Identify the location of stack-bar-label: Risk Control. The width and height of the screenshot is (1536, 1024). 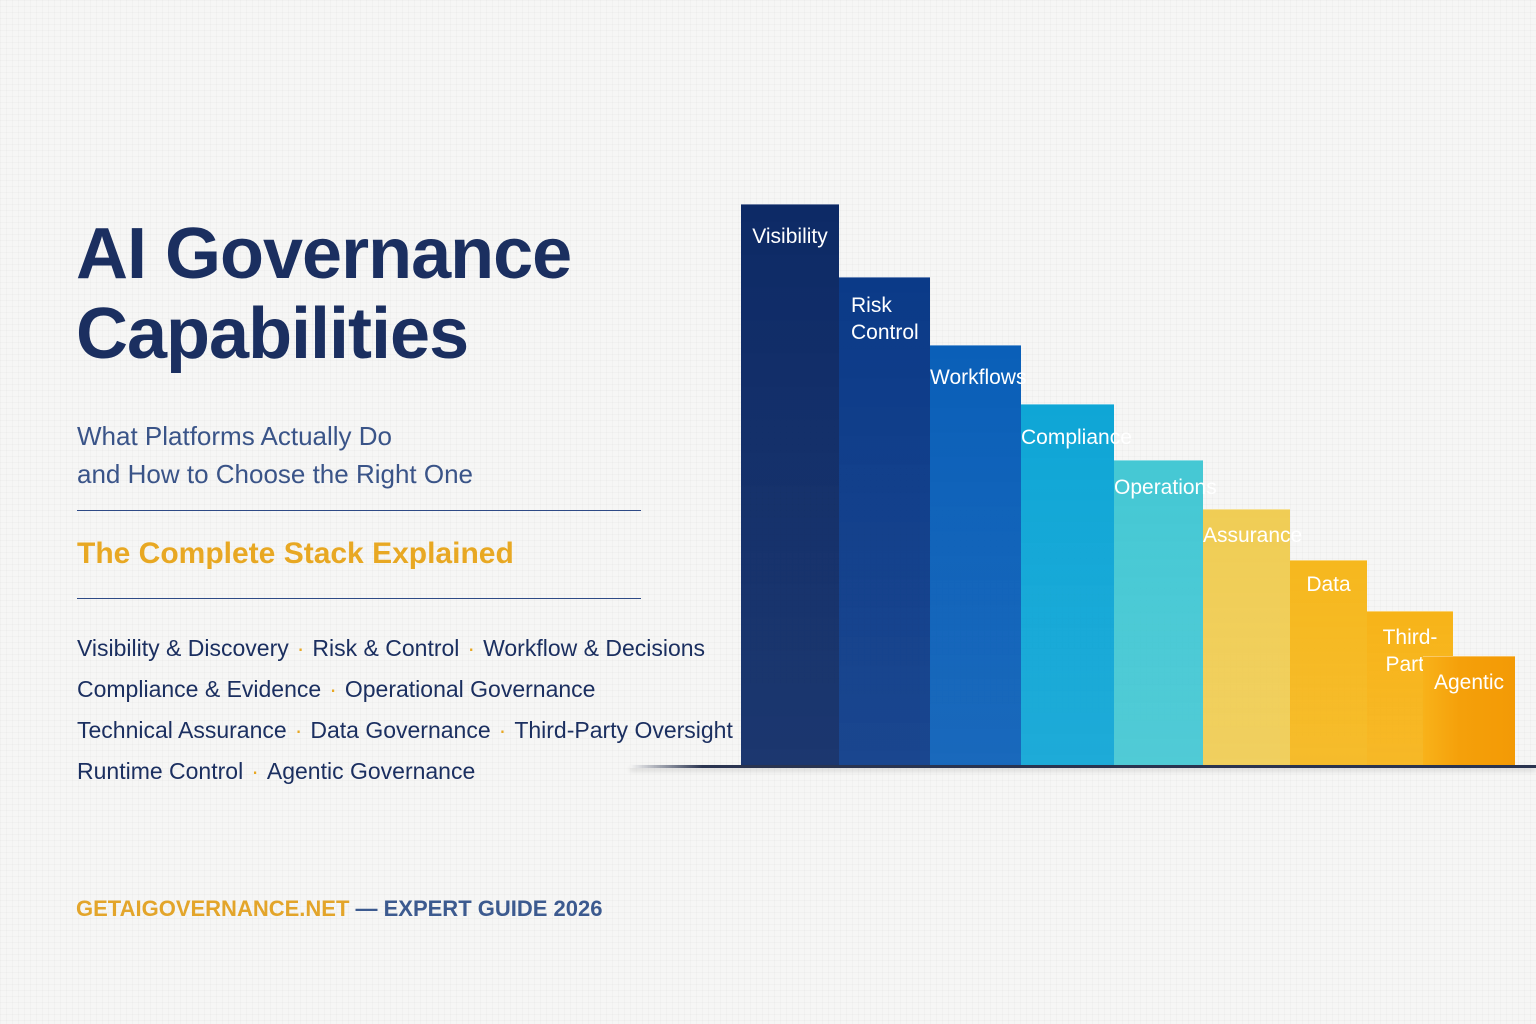
(890, 319).